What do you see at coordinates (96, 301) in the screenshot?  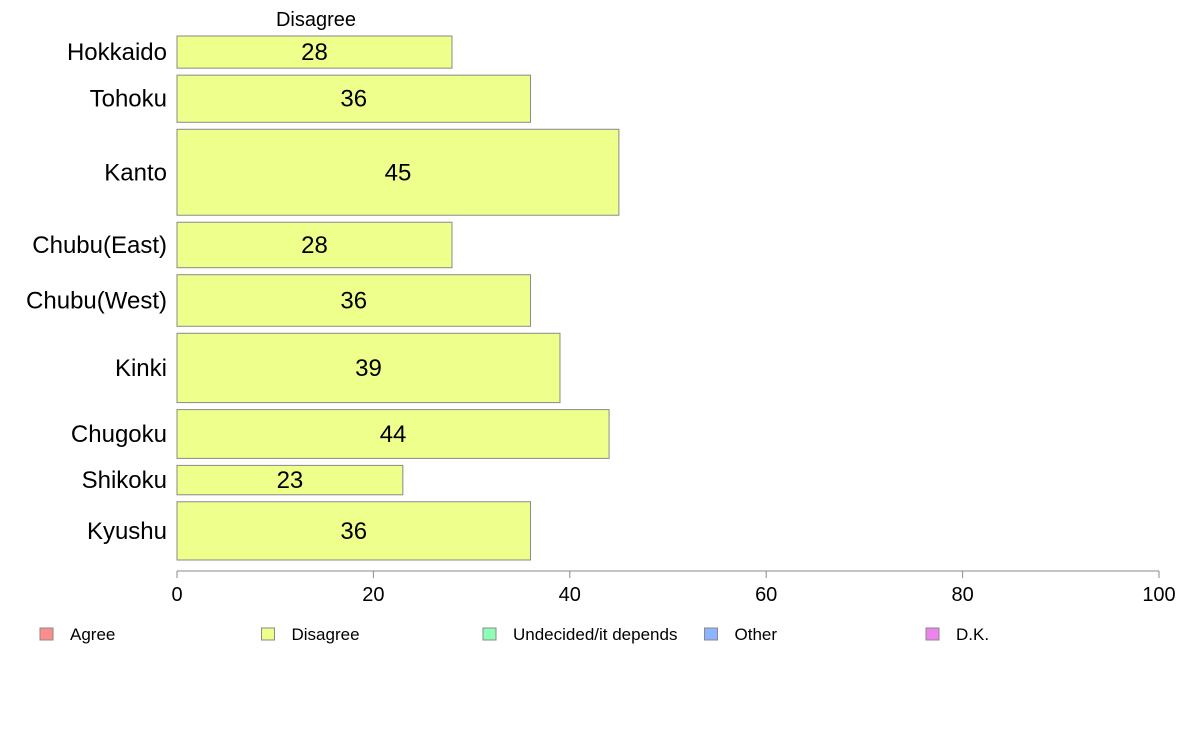 I see `category-label: Chubu(West)` at bounding box center [96, 301].